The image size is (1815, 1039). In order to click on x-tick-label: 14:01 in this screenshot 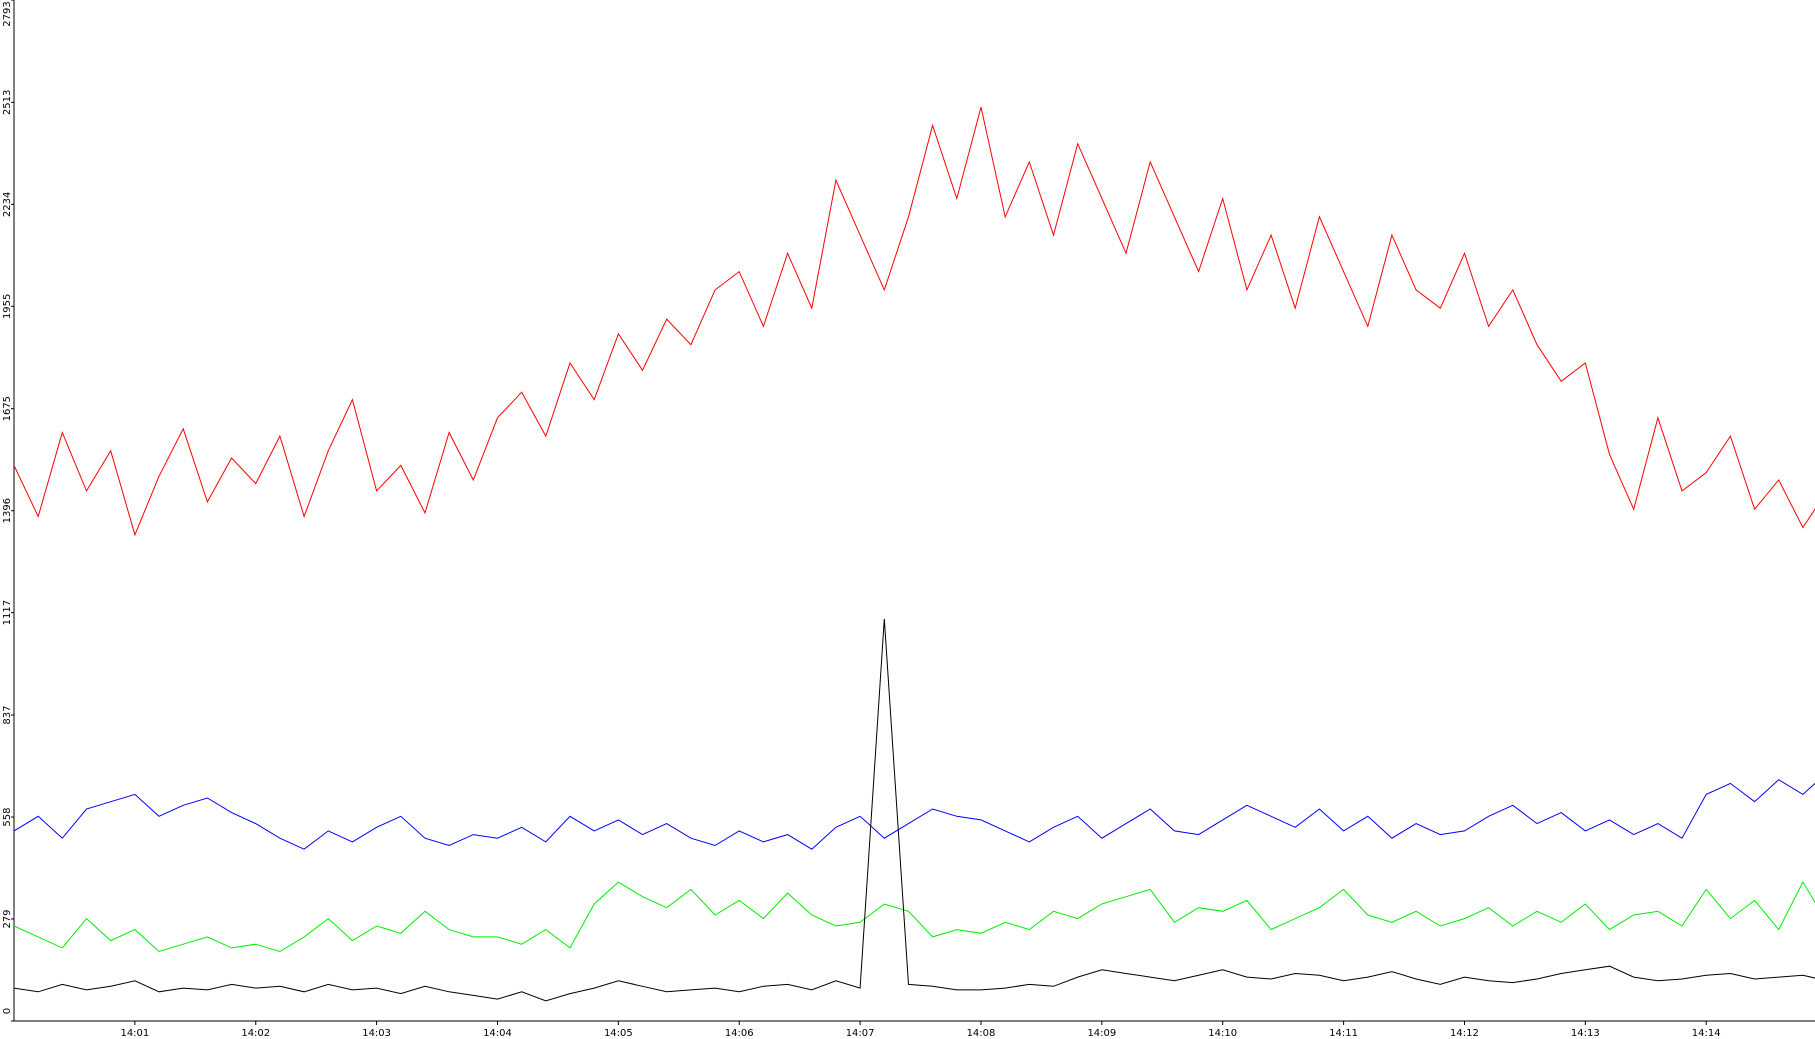, I will do `click(134, 1033)`.